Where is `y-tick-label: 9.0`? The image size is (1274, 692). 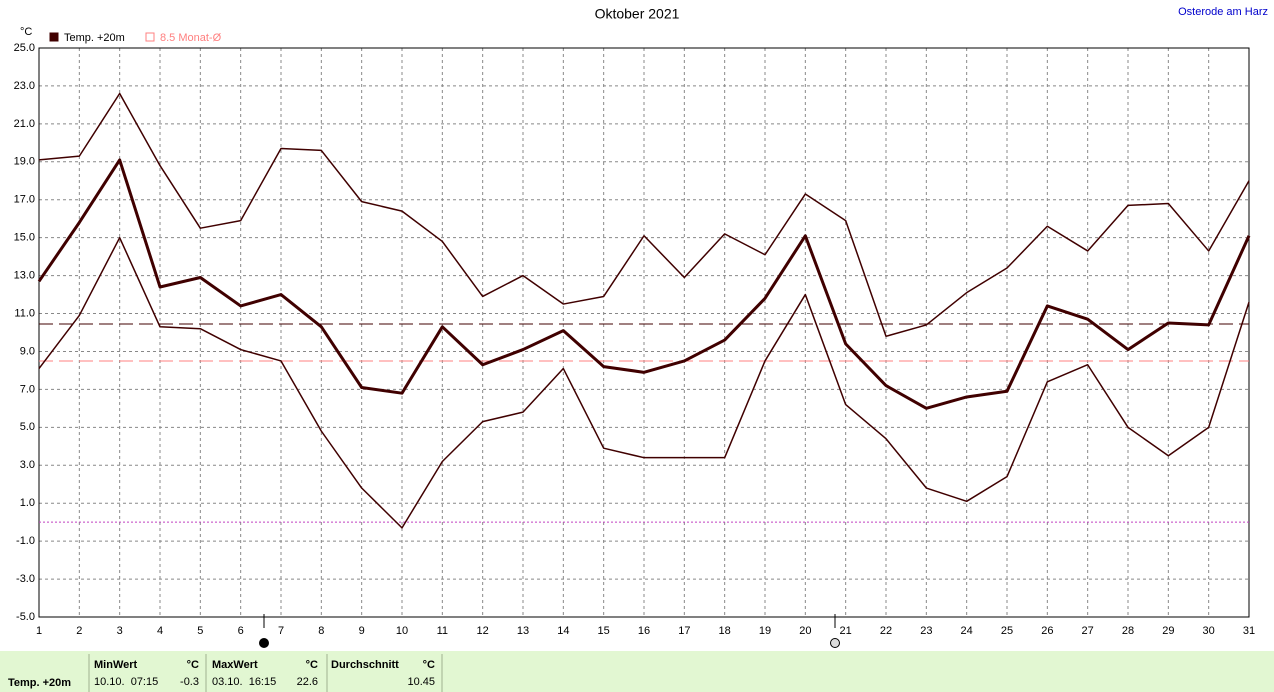 y-tick-label: 9.0 is located at coordinates (27, 351).